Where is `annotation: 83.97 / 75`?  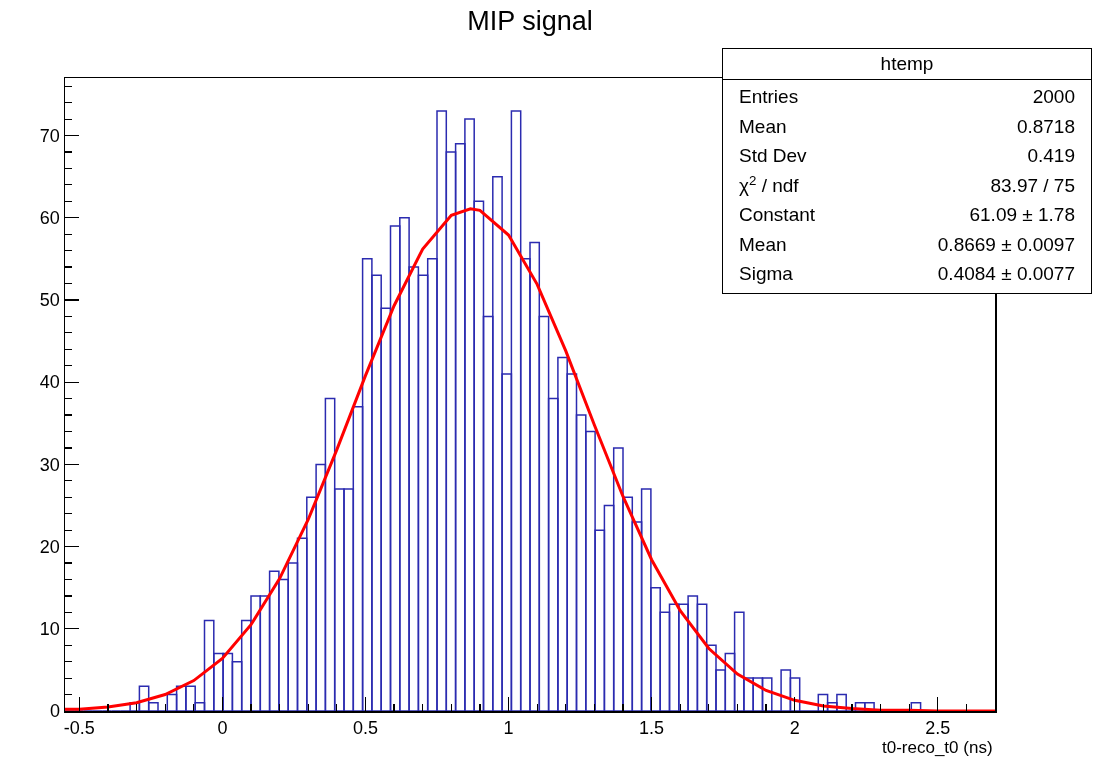
annotation: 83.97 / 75 is located at coordinates (1032, 185).